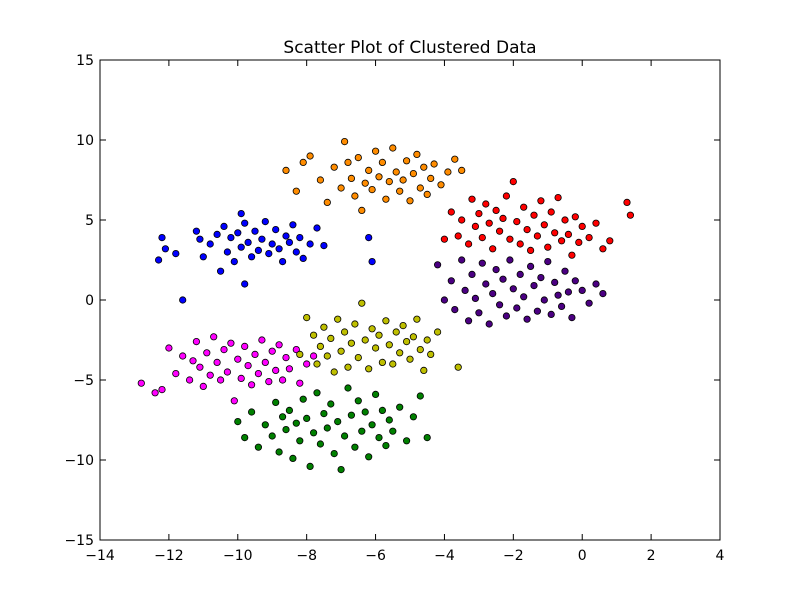 Image resolution: width=800 pixels, height=600 pixels. I want to click on y-tick-label: 15, so click(85, 61).